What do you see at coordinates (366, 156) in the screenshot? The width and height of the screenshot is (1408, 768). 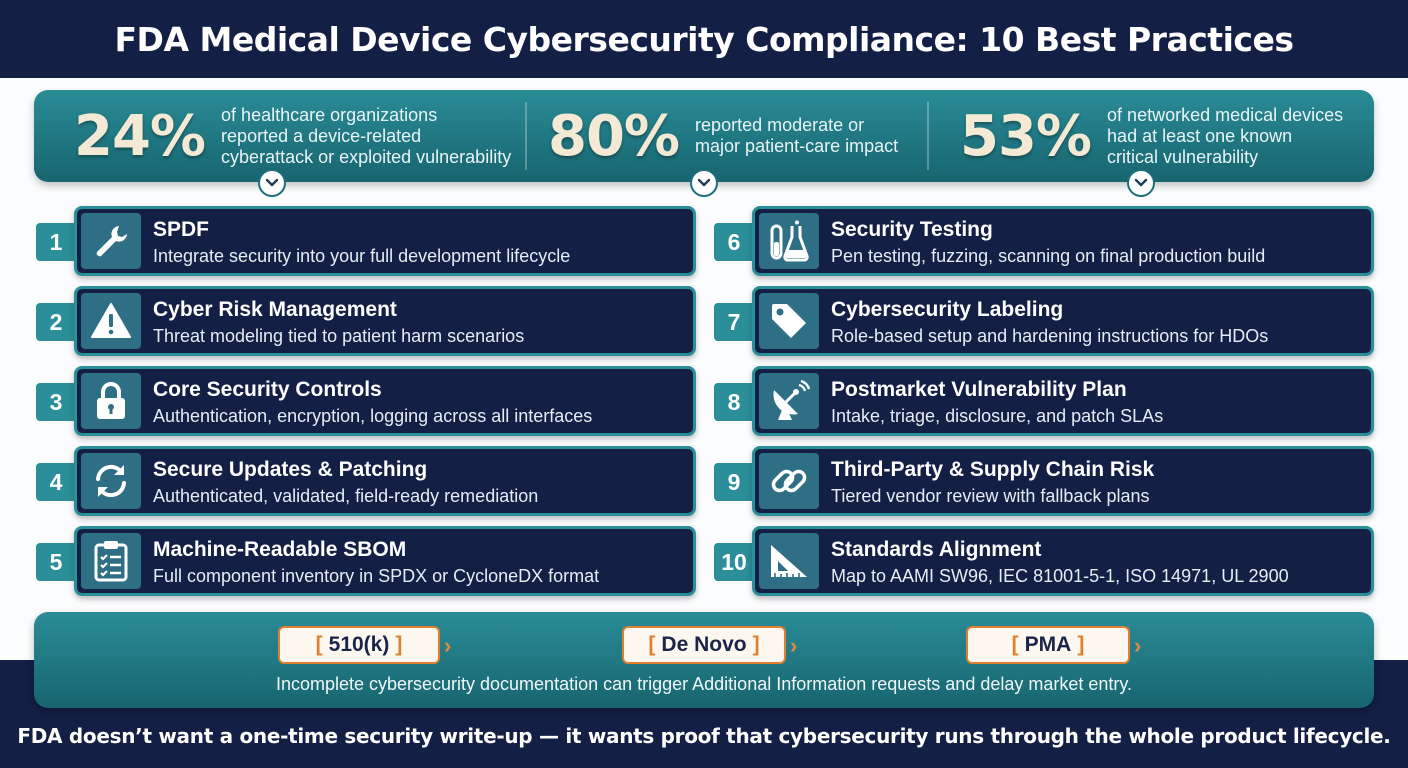 I see `stat-text-line: cyberattack or exploited vulnerability` at bounding box center [366, 156].